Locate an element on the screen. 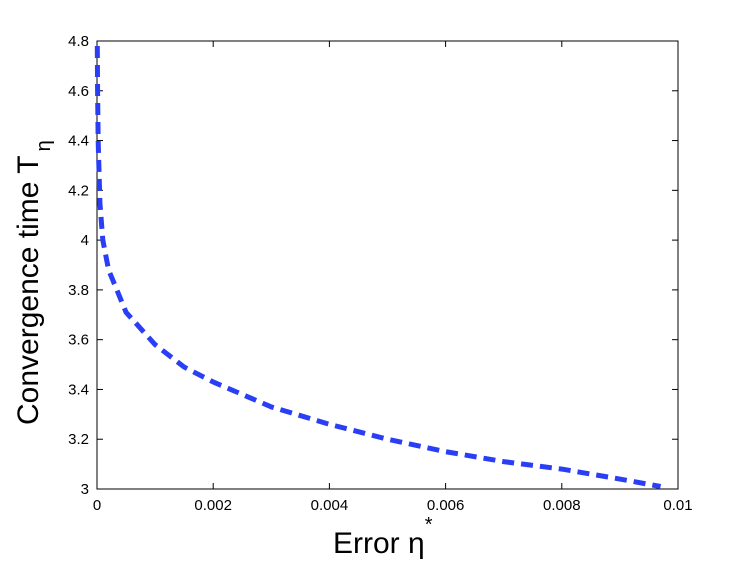  y-axis-label: Convergence time T η is located at coordinates (33, 282).